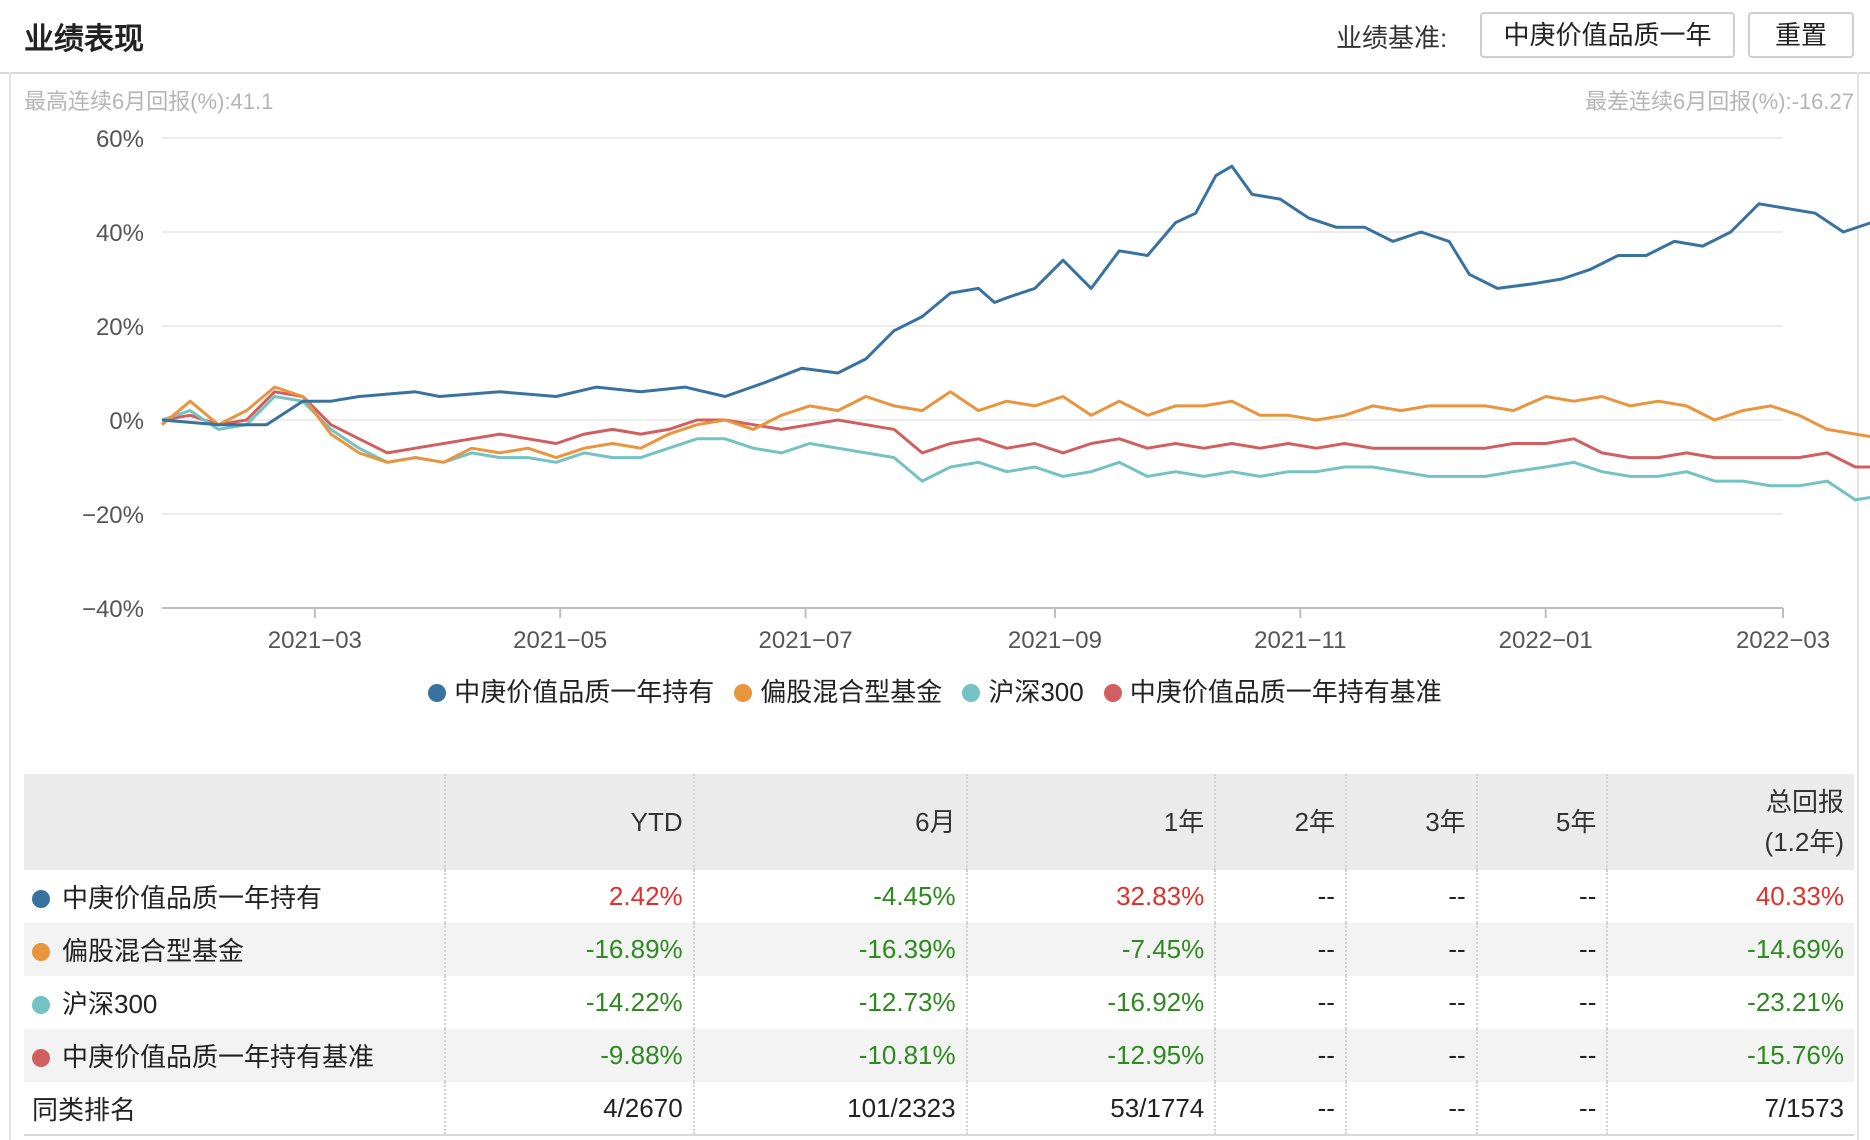 This screenshot has height=1140, width=1870. I want to click on x-tick-label: 2021−03, so click(315, 640).